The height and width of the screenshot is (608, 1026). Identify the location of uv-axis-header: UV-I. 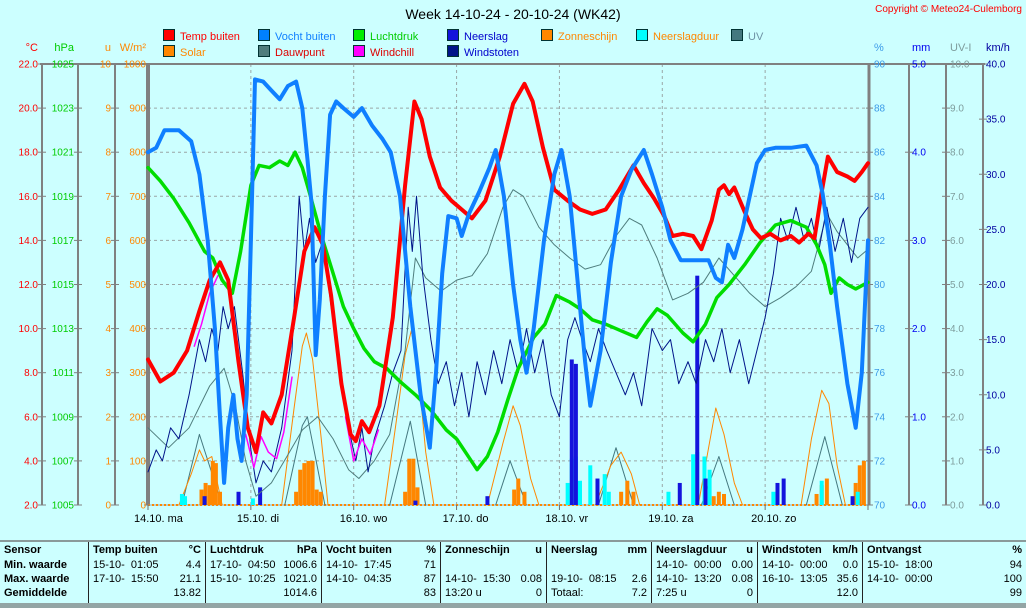
(960, 48).